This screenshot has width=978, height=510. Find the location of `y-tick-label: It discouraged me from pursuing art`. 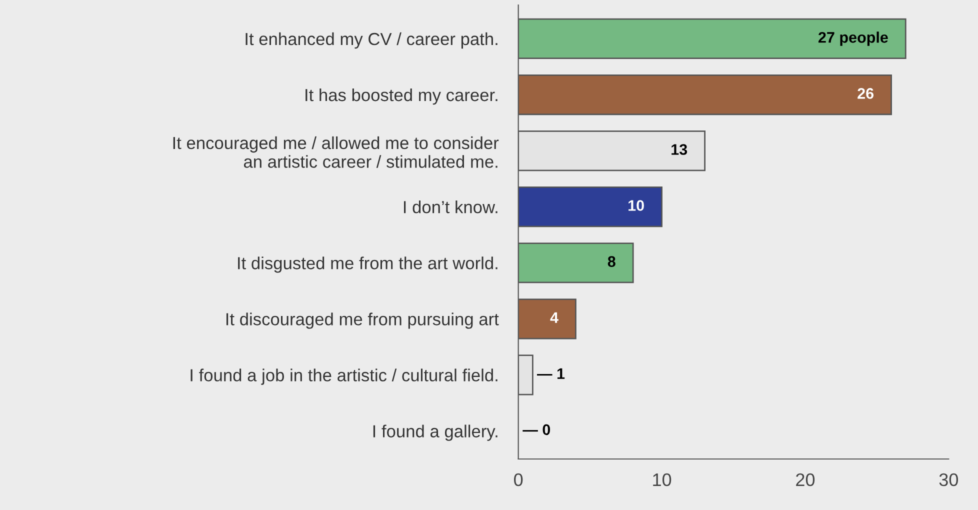

y-tick-label: It discouraged me from pursuing art is located at coordinates (362, 320).